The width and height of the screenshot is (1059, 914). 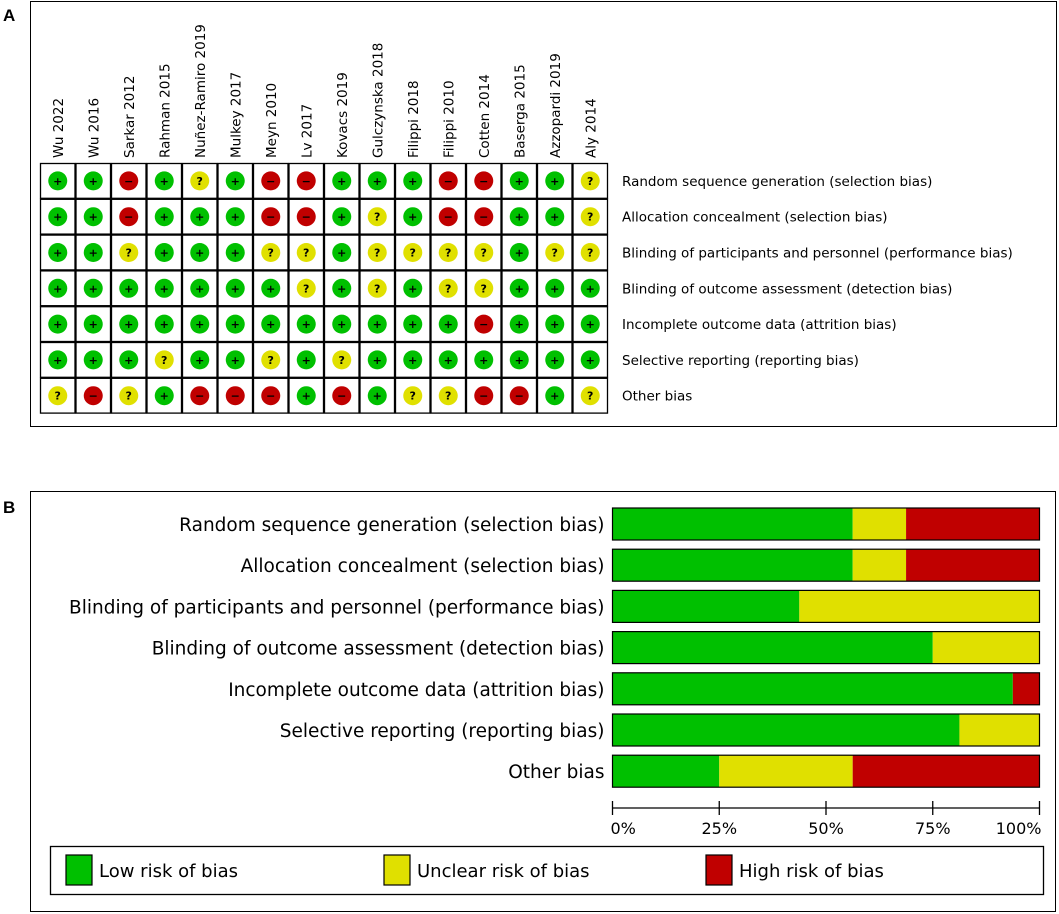 What do you see at coordinates (973, 524) in the screenshot?
I see `bar-segment-high-risk-of-bias` at bounding box center [973, 524].